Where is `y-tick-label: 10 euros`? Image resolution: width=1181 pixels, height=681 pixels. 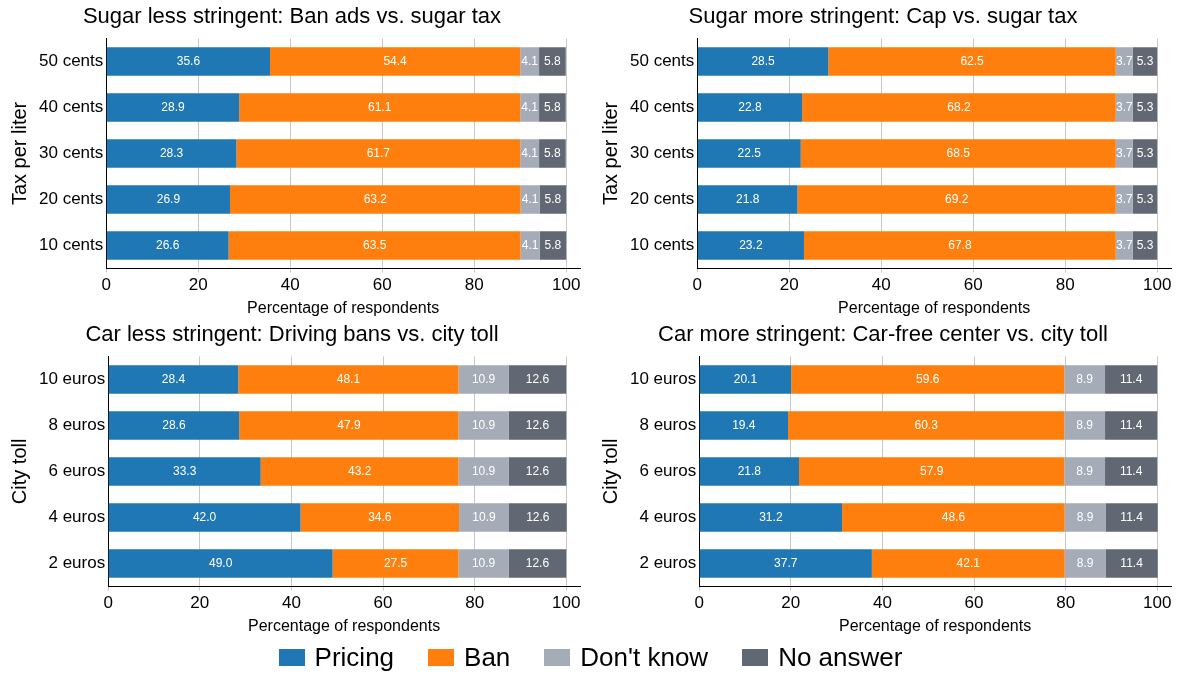
y-tick-label: 10 euros is located at coordinates (72, 379).